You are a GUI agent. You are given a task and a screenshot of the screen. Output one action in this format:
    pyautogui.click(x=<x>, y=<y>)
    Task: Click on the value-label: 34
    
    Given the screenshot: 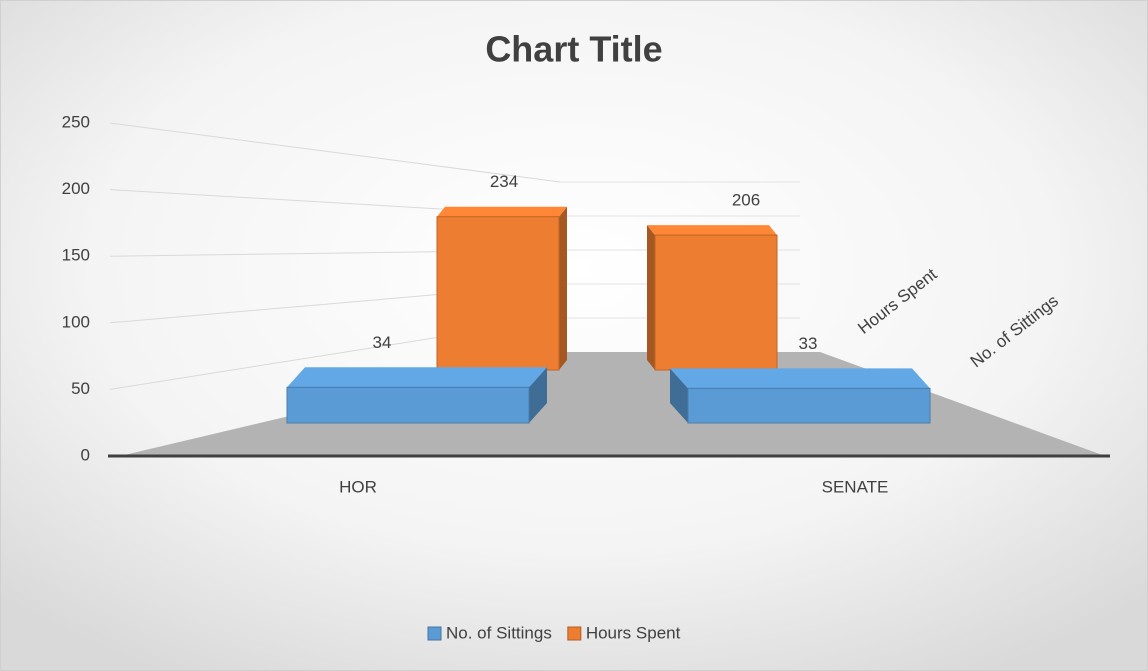 What is the action you would take?
    pyautogui.click(x=382, y=342)
    